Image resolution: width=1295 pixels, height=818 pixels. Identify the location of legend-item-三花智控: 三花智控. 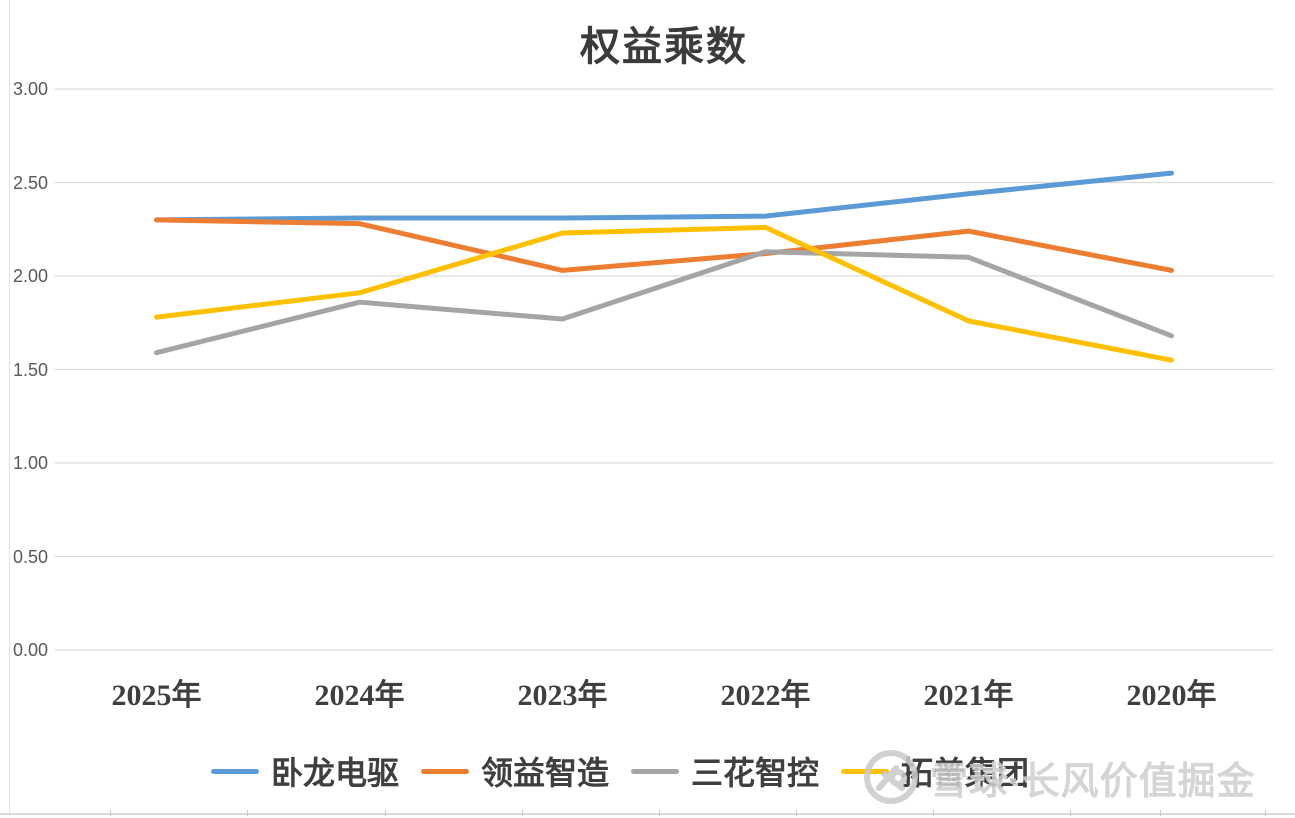
(725, 771).